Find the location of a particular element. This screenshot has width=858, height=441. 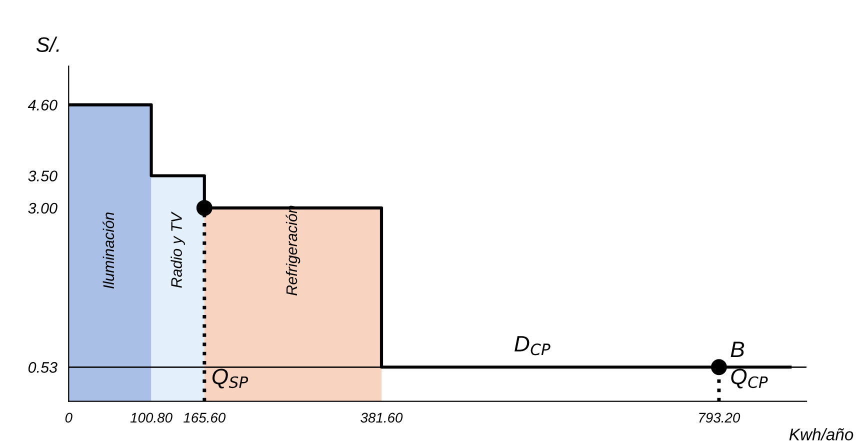

y-axis-title: S/. is located at coordinates (47, 44).